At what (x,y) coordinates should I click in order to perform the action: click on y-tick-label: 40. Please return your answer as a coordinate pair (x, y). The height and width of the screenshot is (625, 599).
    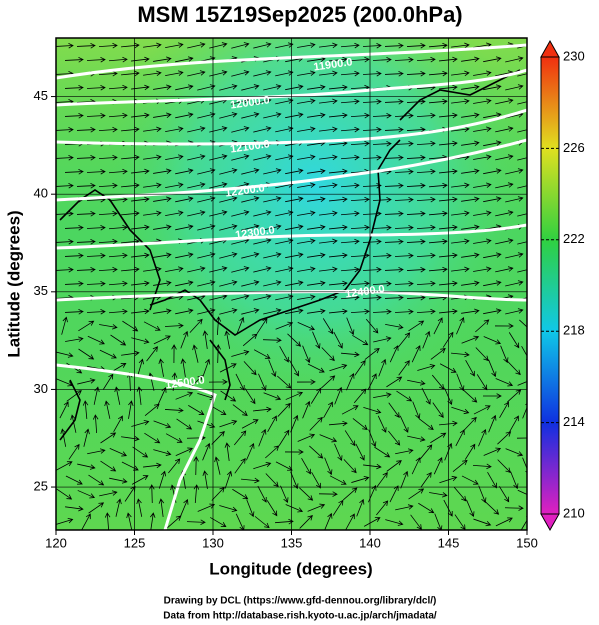
    Looking at the image, I should click on (41, 193).